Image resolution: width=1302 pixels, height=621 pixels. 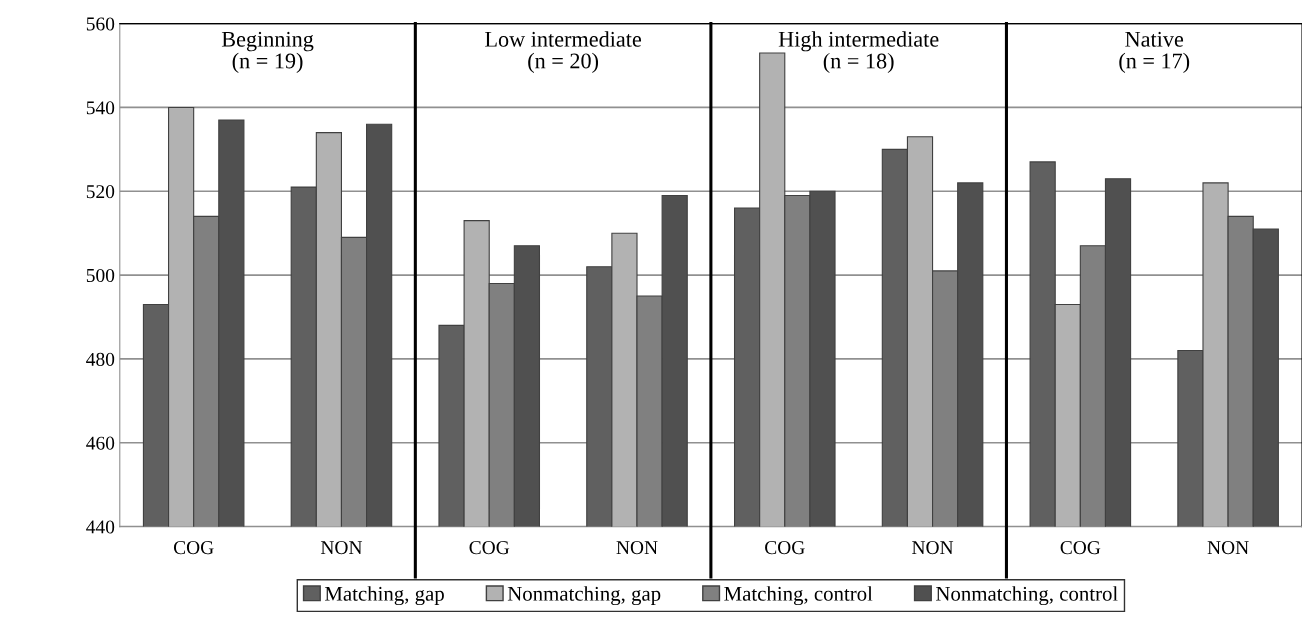 What do you see at coordinates (798, 596) in the screenshot?
I see `legend-label: Matching, control` at bounding box center [798, 596].